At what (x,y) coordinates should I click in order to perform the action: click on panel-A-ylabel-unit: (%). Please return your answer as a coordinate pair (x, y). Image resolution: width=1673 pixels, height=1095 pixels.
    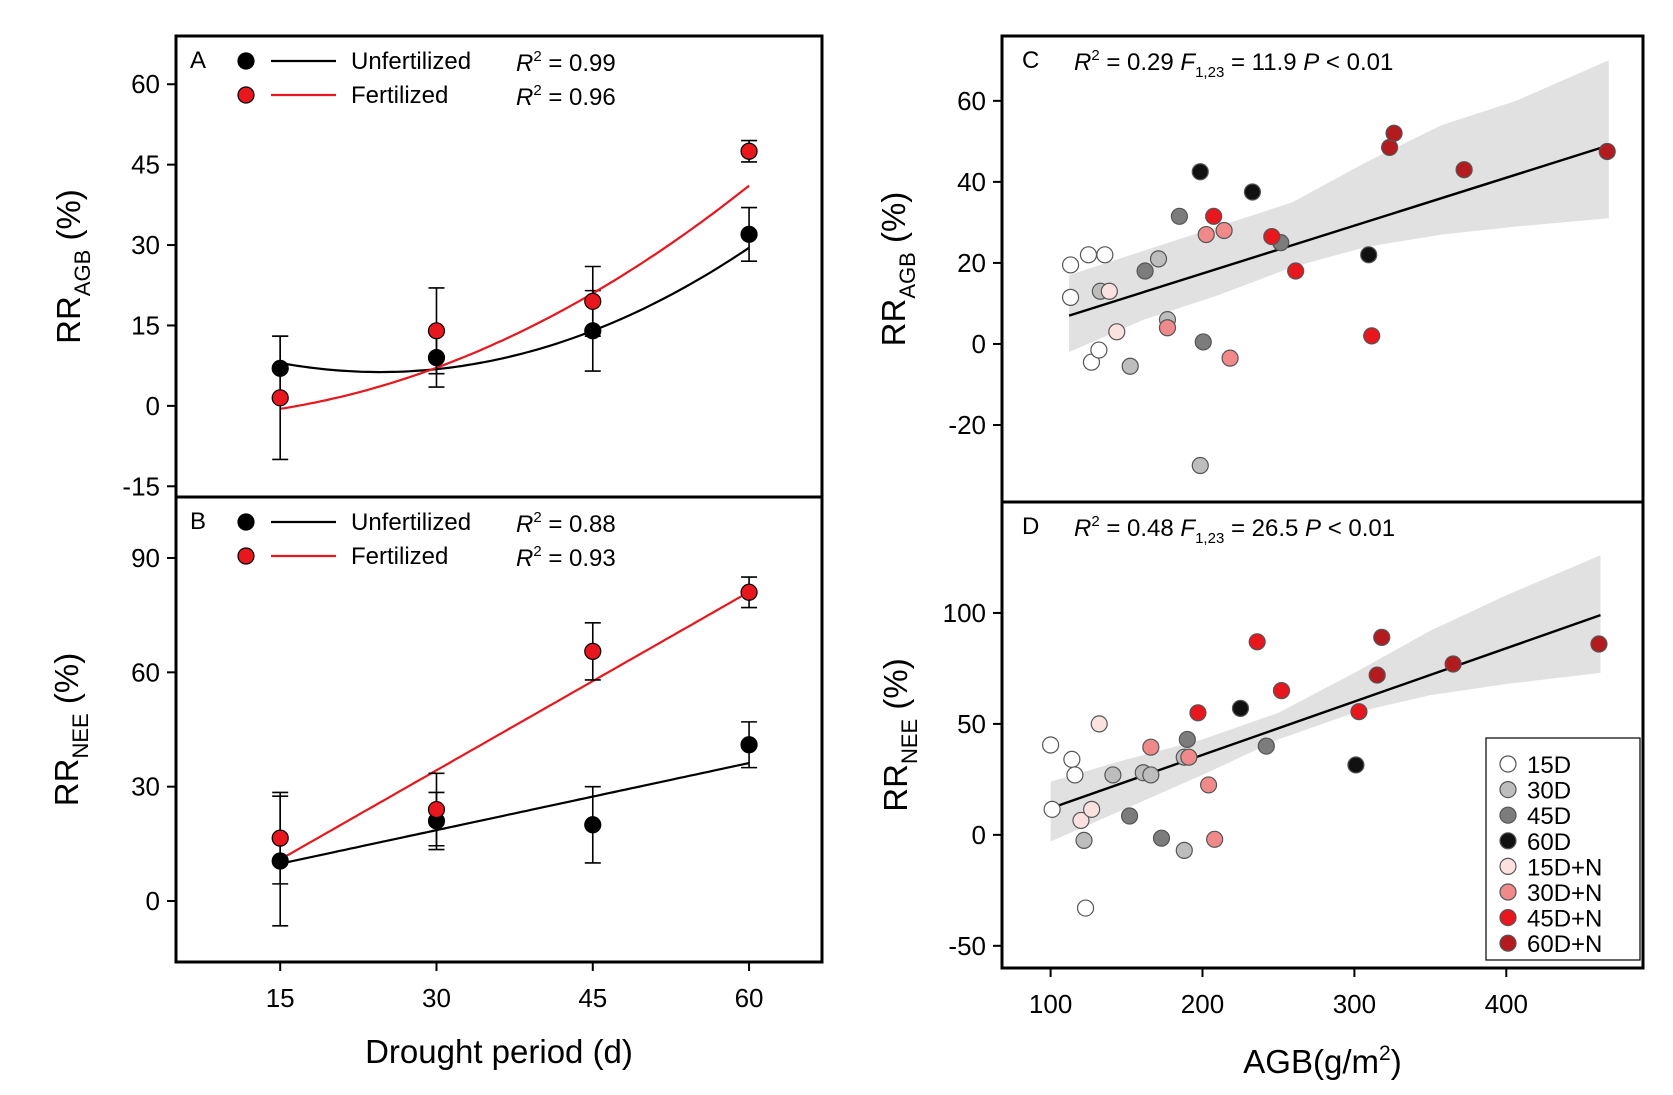
    Looking at the image, I should click on (68, 219).